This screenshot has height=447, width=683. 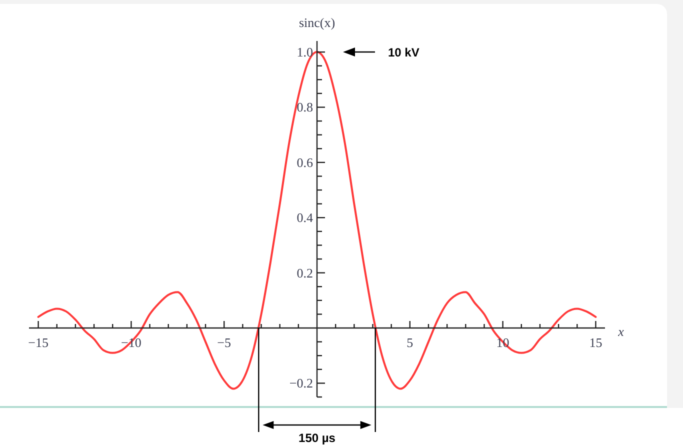 I want to click on text: 150 µs, so click(x=317, y=438).